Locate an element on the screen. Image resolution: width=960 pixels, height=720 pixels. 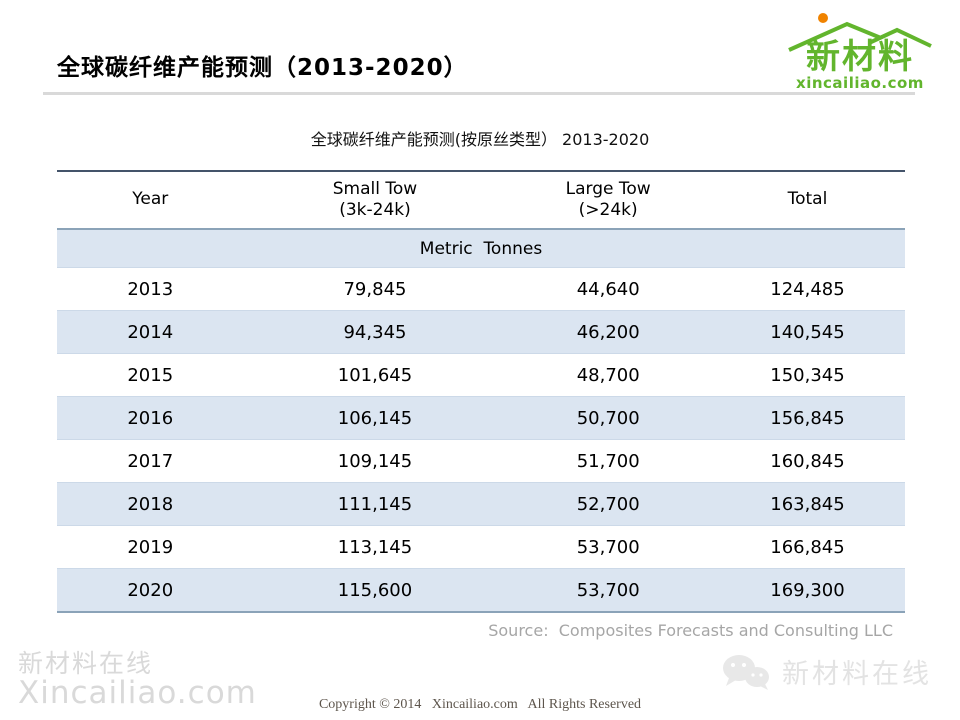
logo-house-icon is located at coordinates (860, 32).